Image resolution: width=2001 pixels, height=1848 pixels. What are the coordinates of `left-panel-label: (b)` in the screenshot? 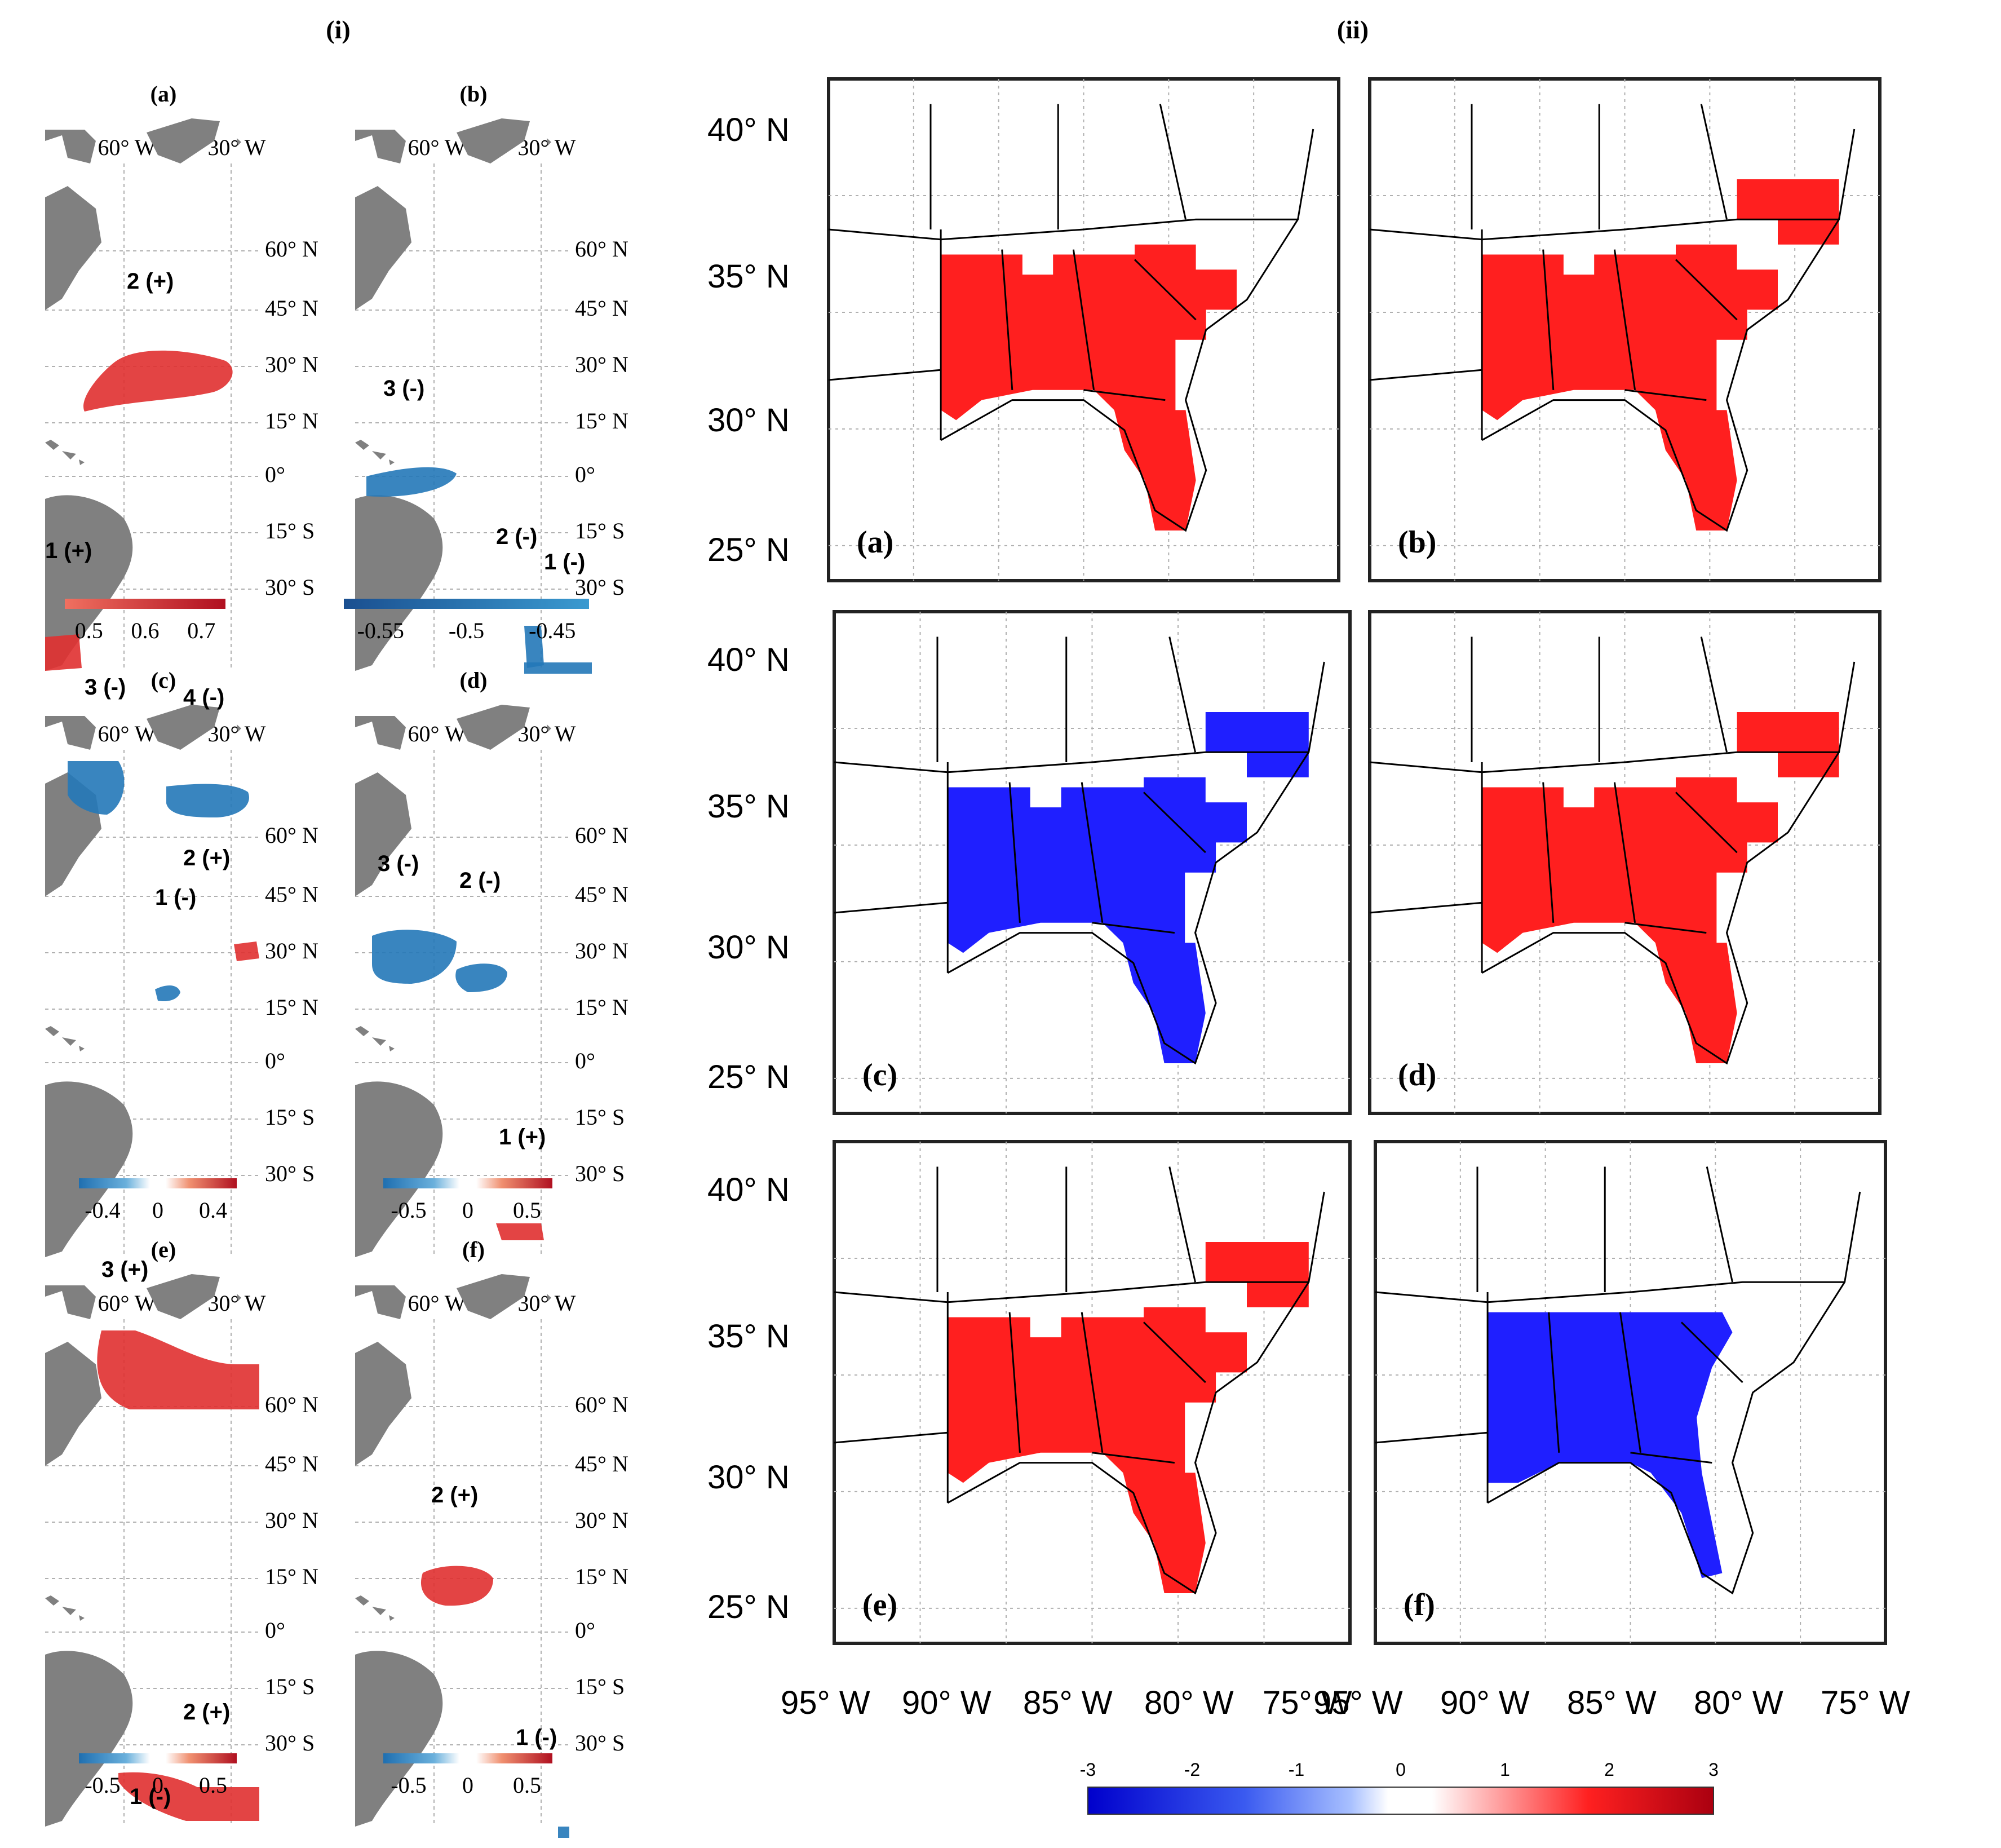 It's located at (474, 94).